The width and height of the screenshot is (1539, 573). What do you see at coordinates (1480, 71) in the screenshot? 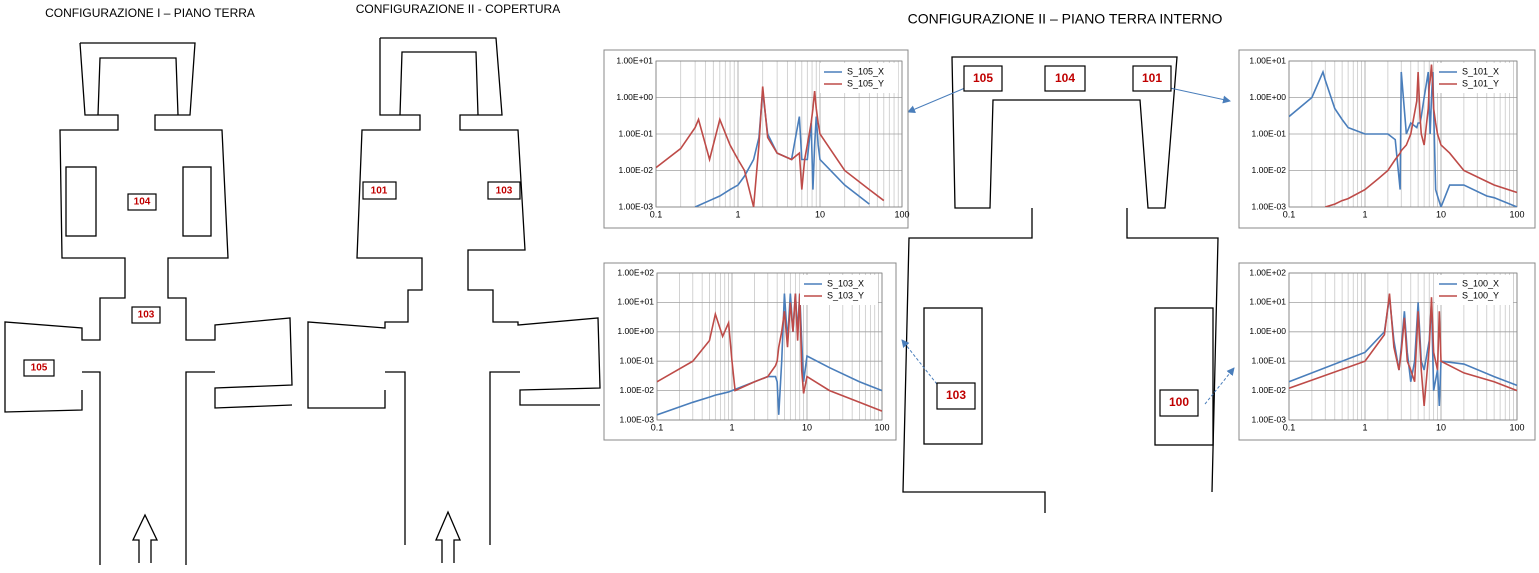
I see `legend-label: S_101_X` at bounding box center [1480, 71].